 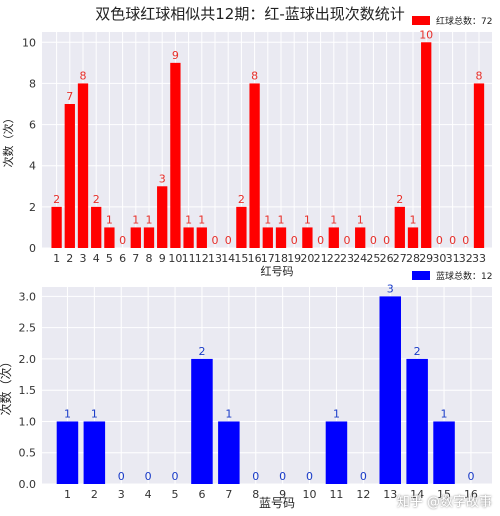 I want to click on y-tick-label: 6, so click(x=32, y=125).